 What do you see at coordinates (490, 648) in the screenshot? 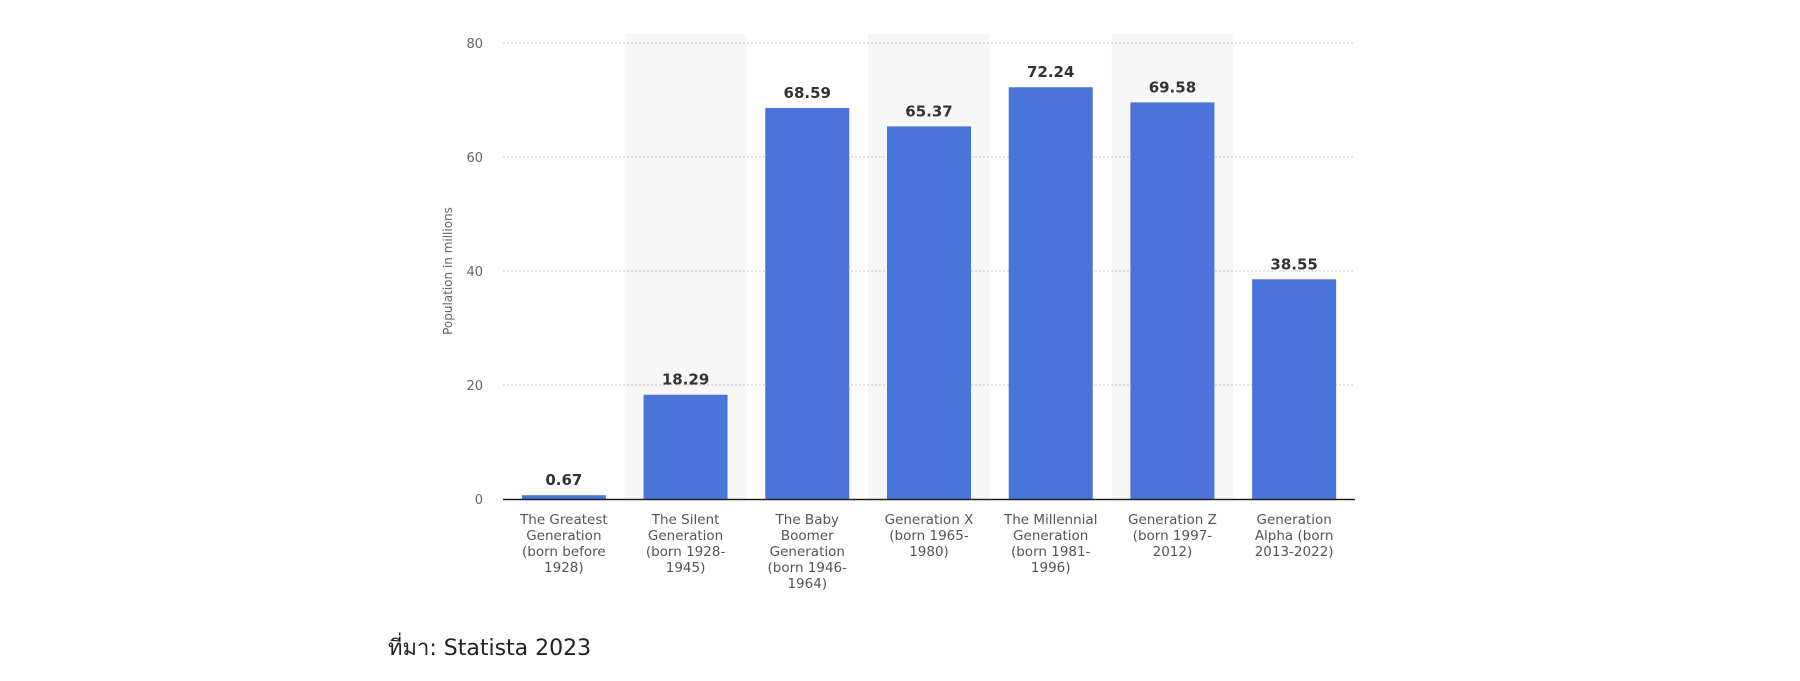
I see `source-caption: ที่มา: Statista 2023` at bounding box center [490, 648].